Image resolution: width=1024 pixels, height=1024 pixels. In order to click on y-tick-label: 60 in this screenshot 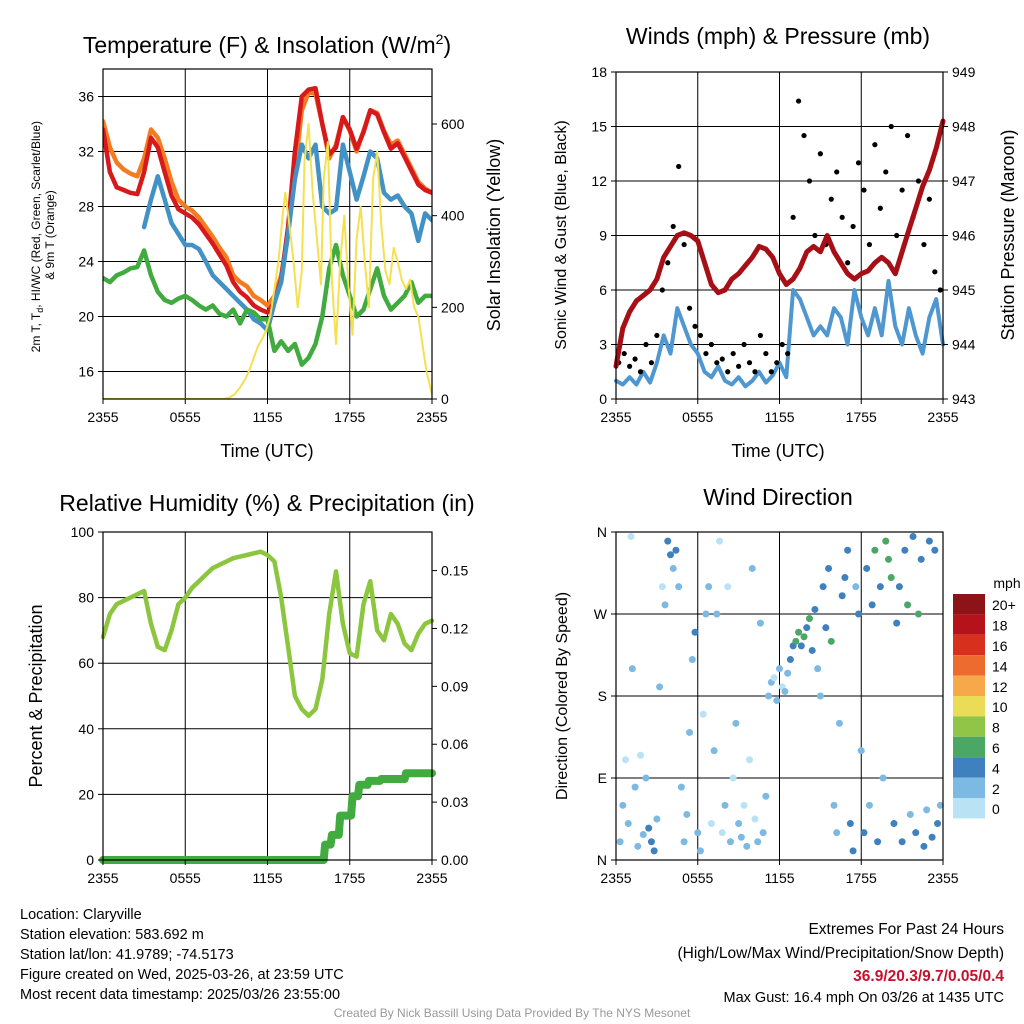, I will do `click(86, 663)`.